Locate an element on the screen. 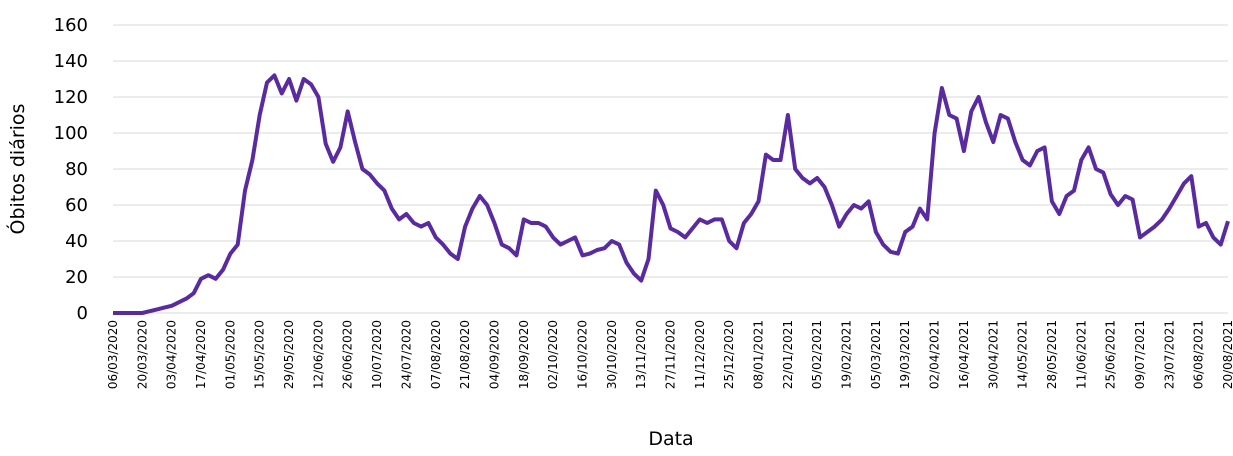 The width and height of the screenshot is (1233, 456). x-axis-label: Data is located at coordinates (670, 439).